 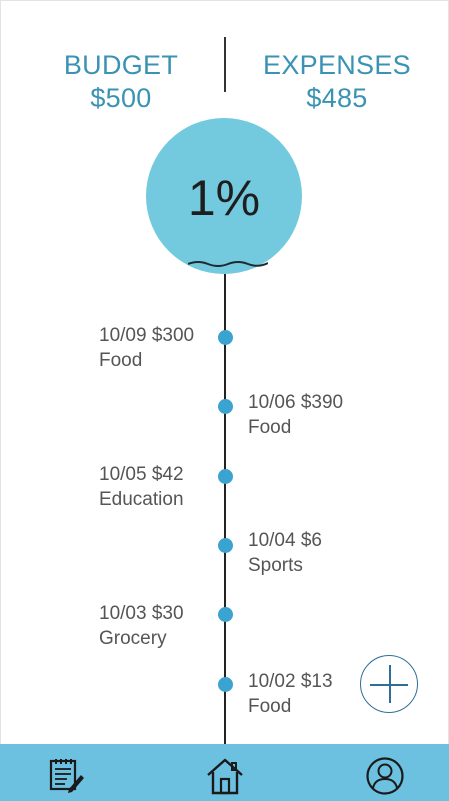 What do you see at coordinates (389, 684) in the screenshot?
I see `add-expense-button` at bounding box center [389, 684].